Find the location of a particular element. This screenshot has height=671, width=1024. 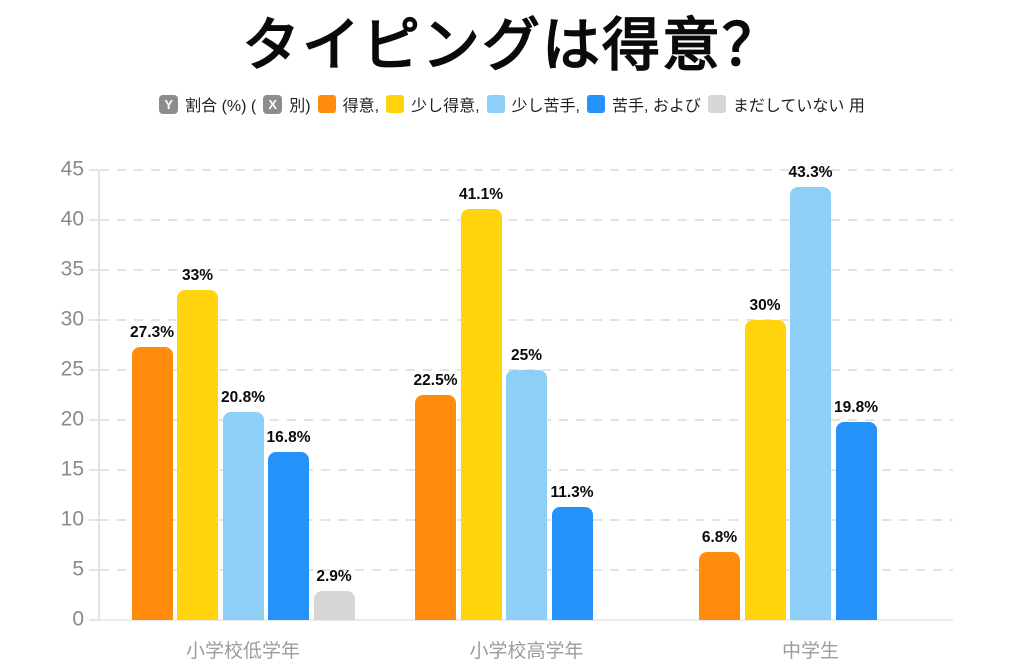

bar-s1-c0 is located at coordinates (197, 455).